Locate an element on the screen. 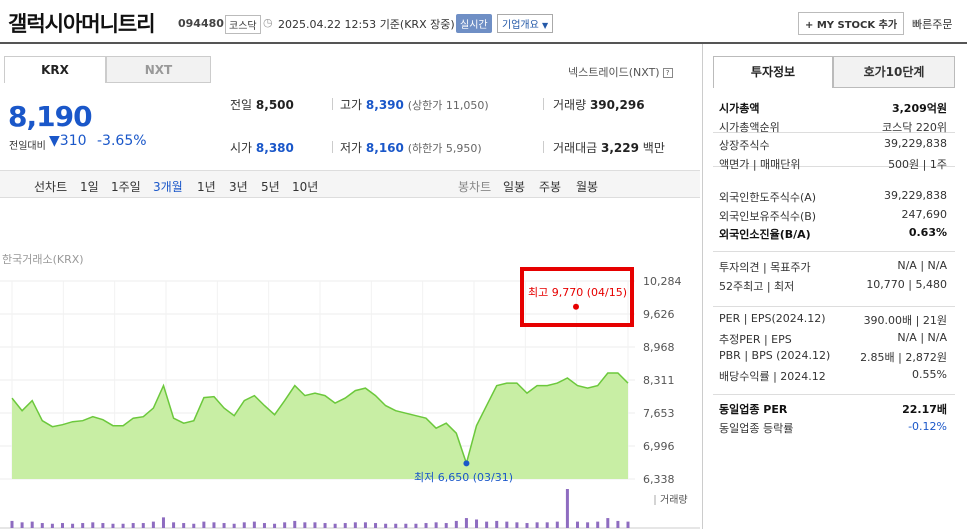 The width and height of the screenshot is (967, 529). period-monthly: 월봉 is located at coordinates (587, 187).